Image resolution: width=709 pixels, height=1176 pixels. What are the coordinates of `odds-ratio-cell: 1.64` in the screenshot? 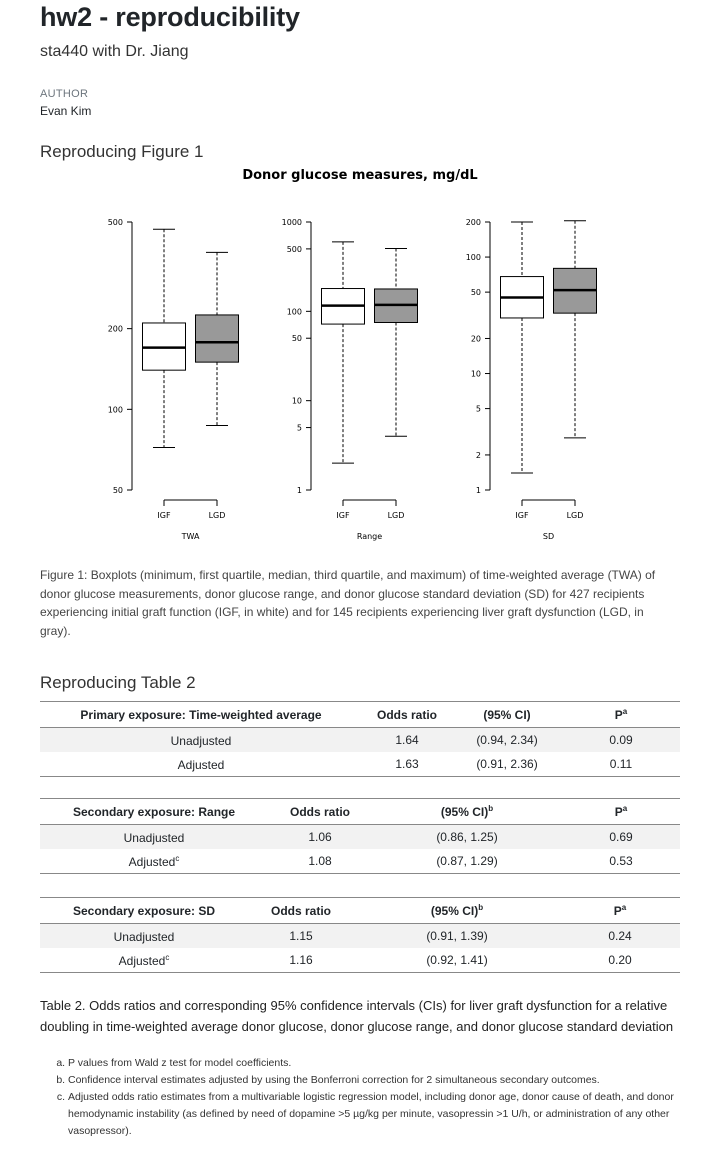 It's located at (407, 739).